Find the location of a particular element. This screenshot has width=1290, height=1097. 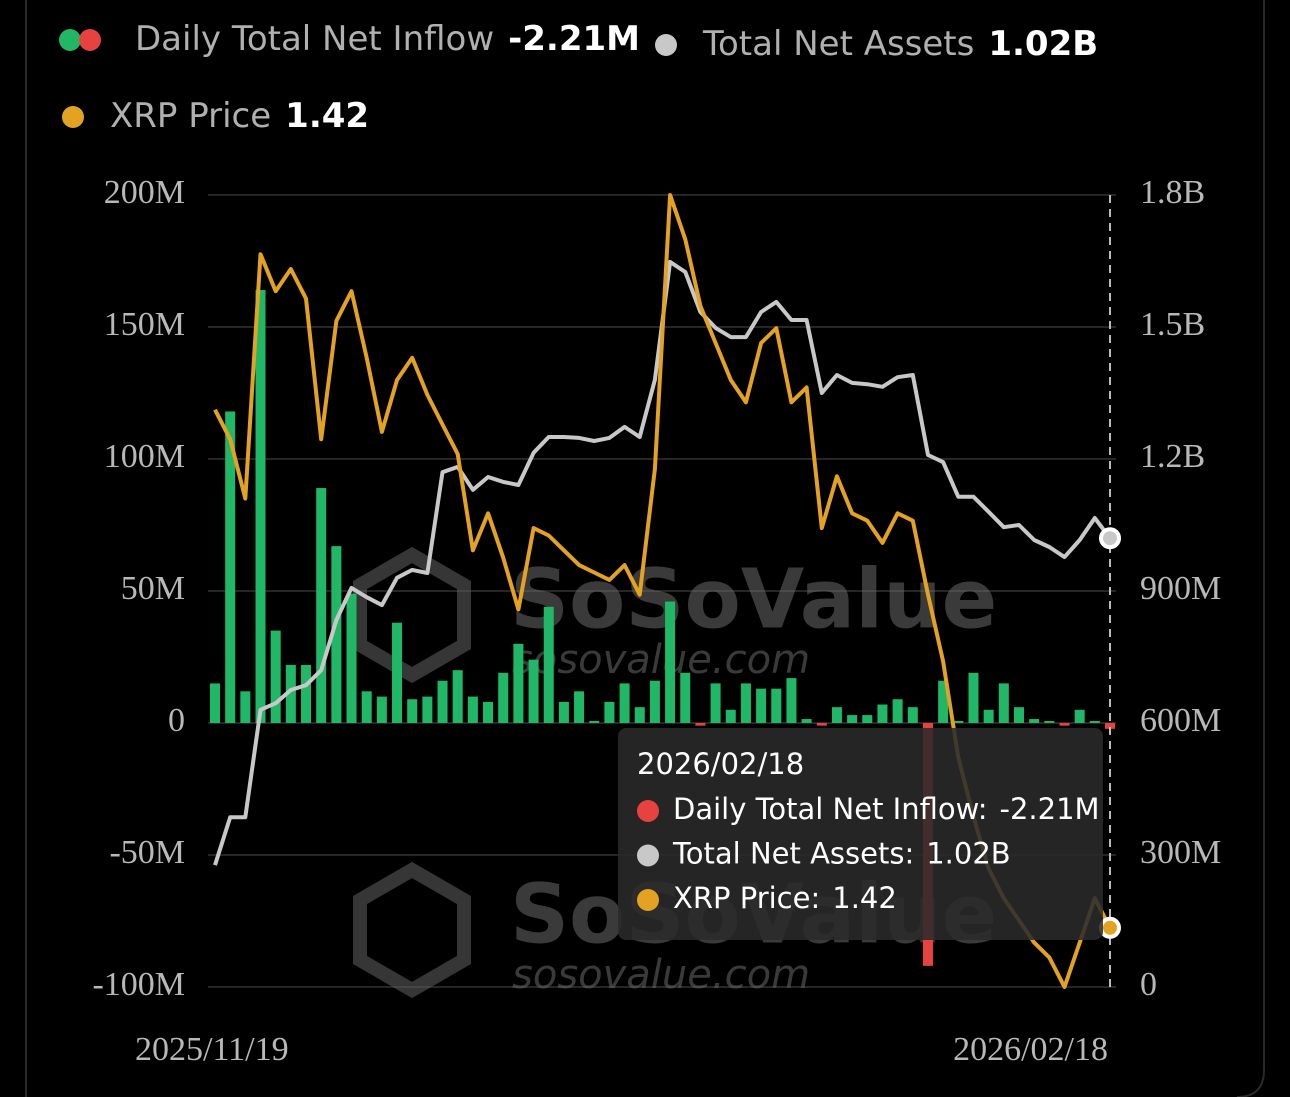

y-tick-label: -50M is located at coordinates (147, 852).